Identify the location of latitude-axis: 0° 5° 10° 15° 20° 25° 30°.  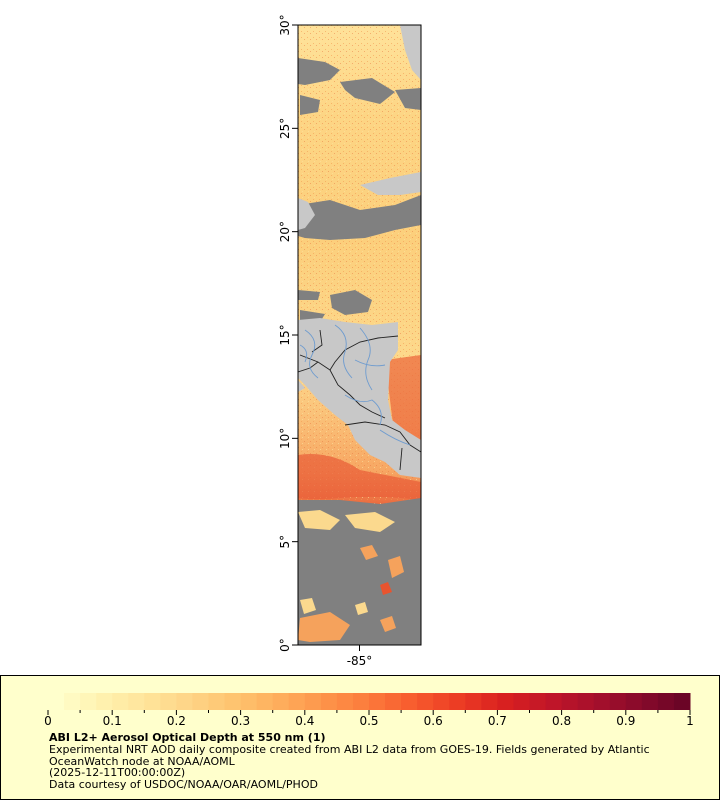
(288, 333).